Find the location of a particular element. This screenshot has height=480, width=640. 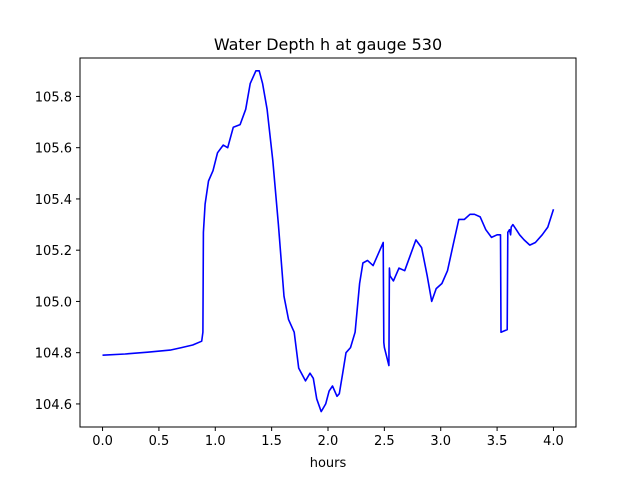

y-tick-label: 105.4 is located at coordinates (53, 200).